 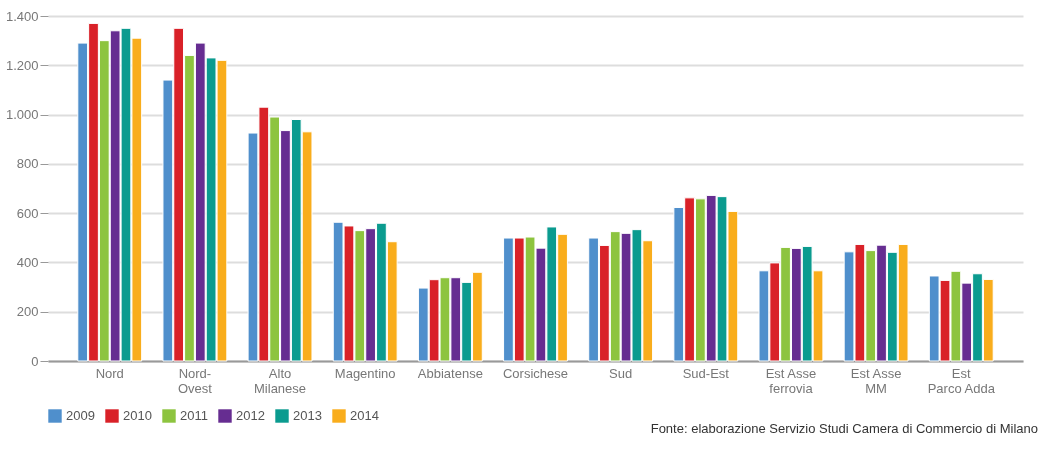 I want to click on y-tick-label: 400, so click(x=27, y=262).